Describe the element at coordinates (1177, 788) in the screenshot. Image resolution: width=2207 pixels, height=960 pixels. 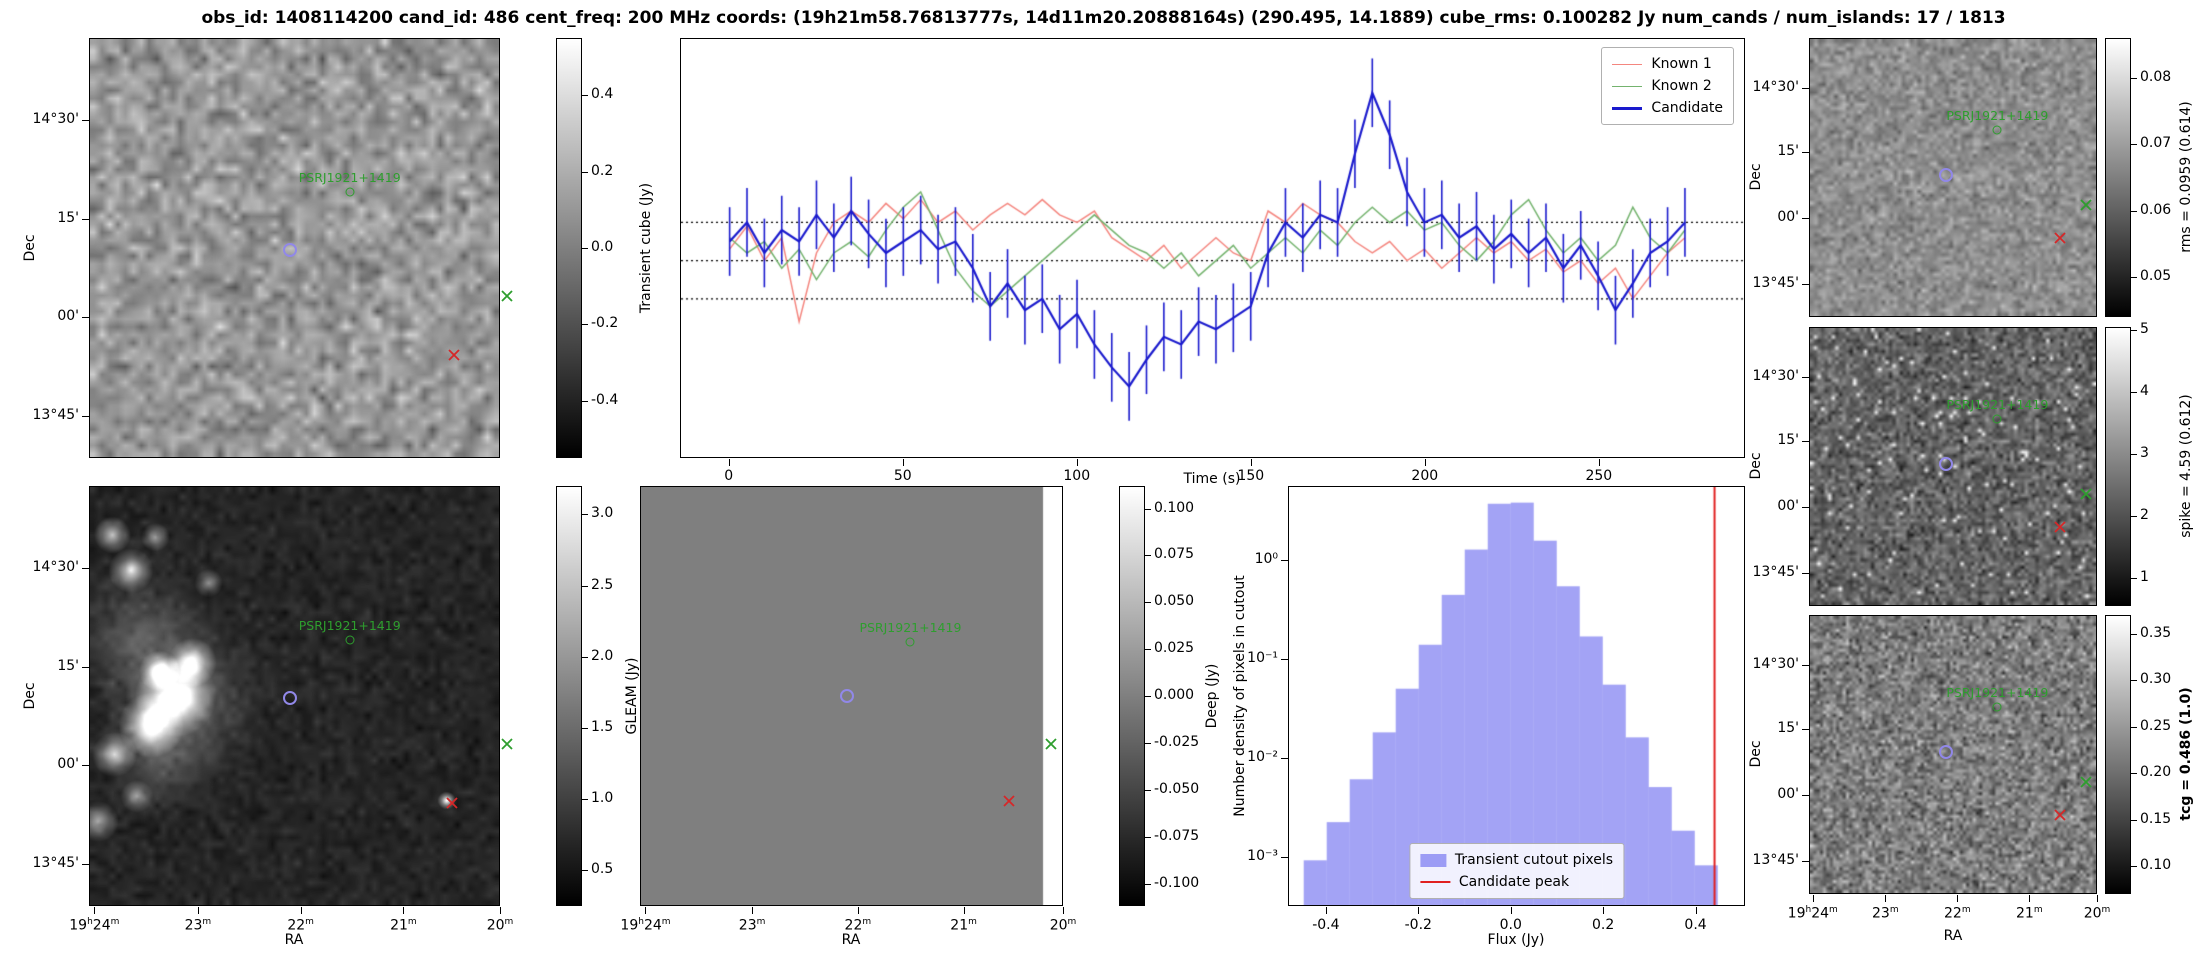
I see `colorbar-tick-label: -0.050` at that location.